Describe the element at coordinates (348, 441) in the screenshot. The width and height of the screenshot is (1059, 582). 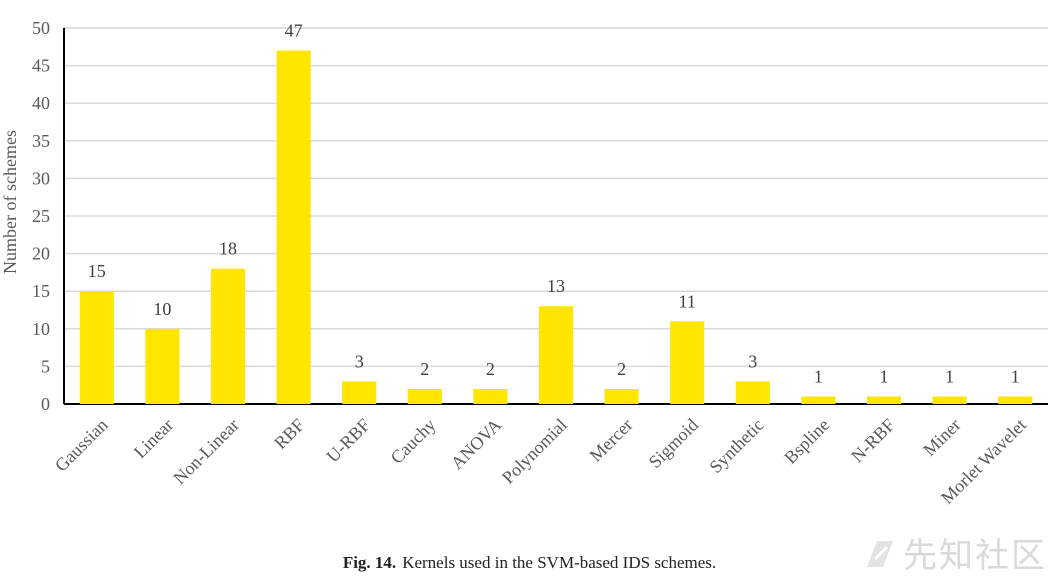
I see `x-tick-label: U-RBF` at that location.